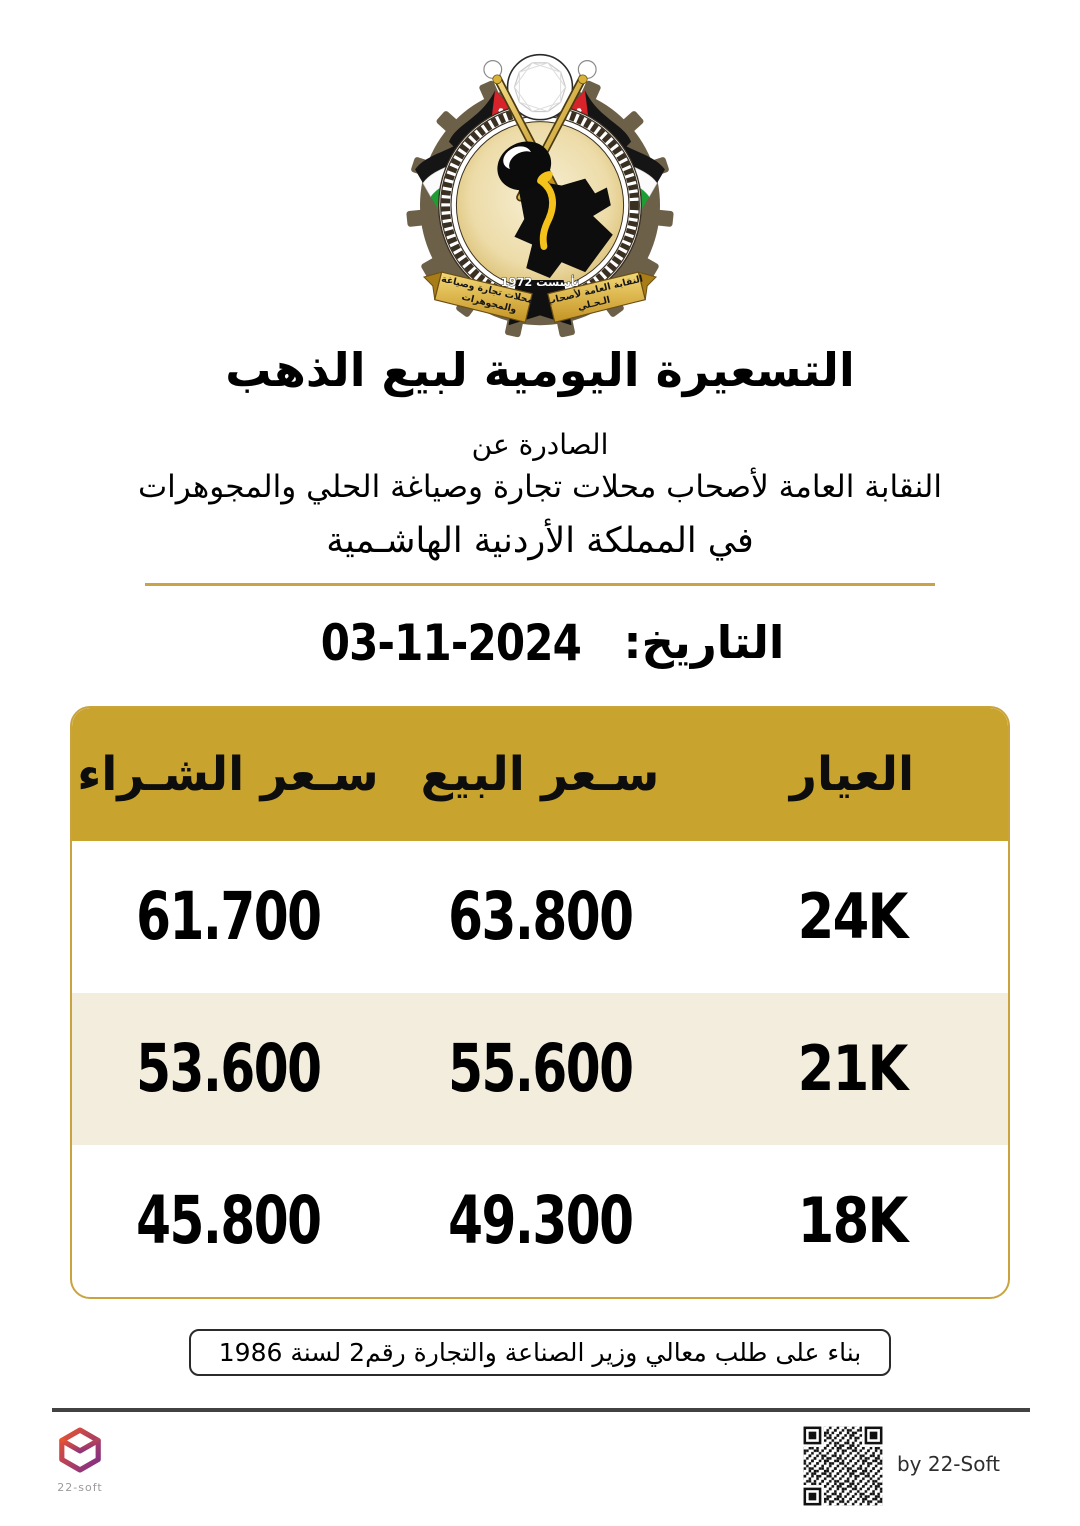 Image resolution: width=1080 pixels, height=1526 pixels. Describe the element at coordinates (540, 540) in the screenshot. I see `kingdom-line: في المملكة الأردنية الهاشـمية` at that location.